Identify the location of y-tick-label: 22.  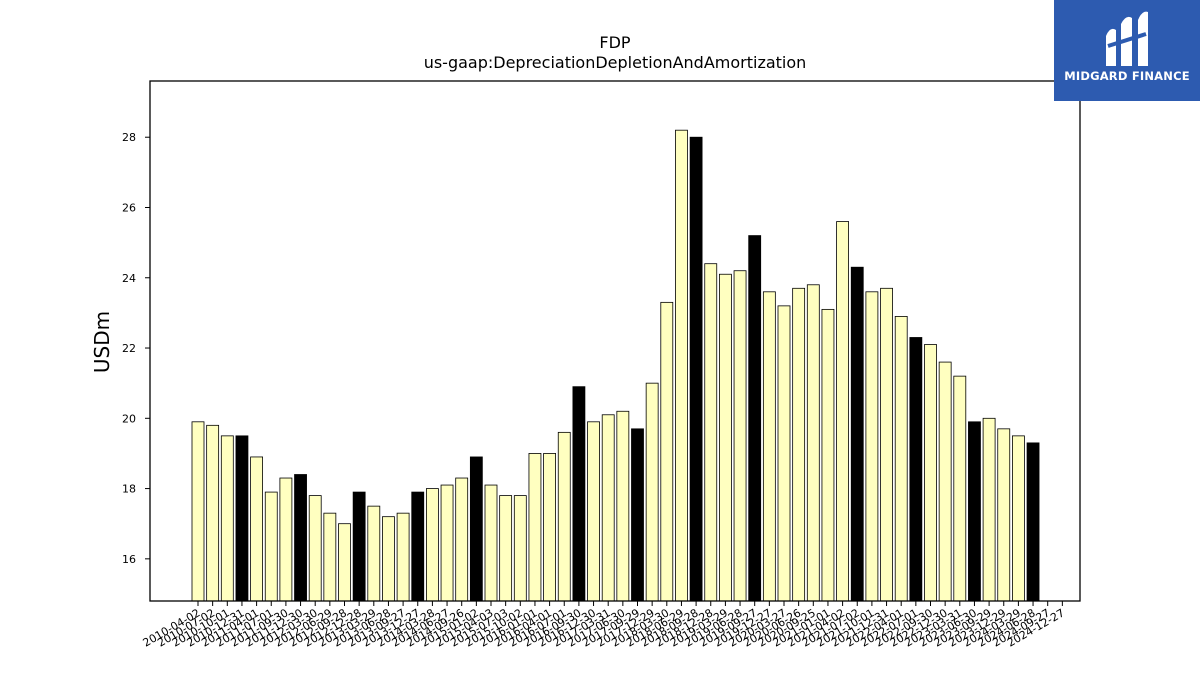
(129, 348).